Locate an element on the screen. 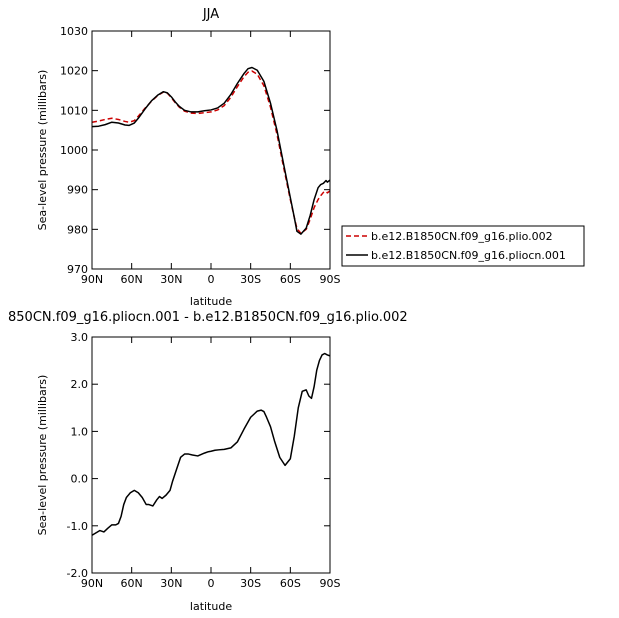  y-tick-label: 990 is located at coordinates (77, 190).